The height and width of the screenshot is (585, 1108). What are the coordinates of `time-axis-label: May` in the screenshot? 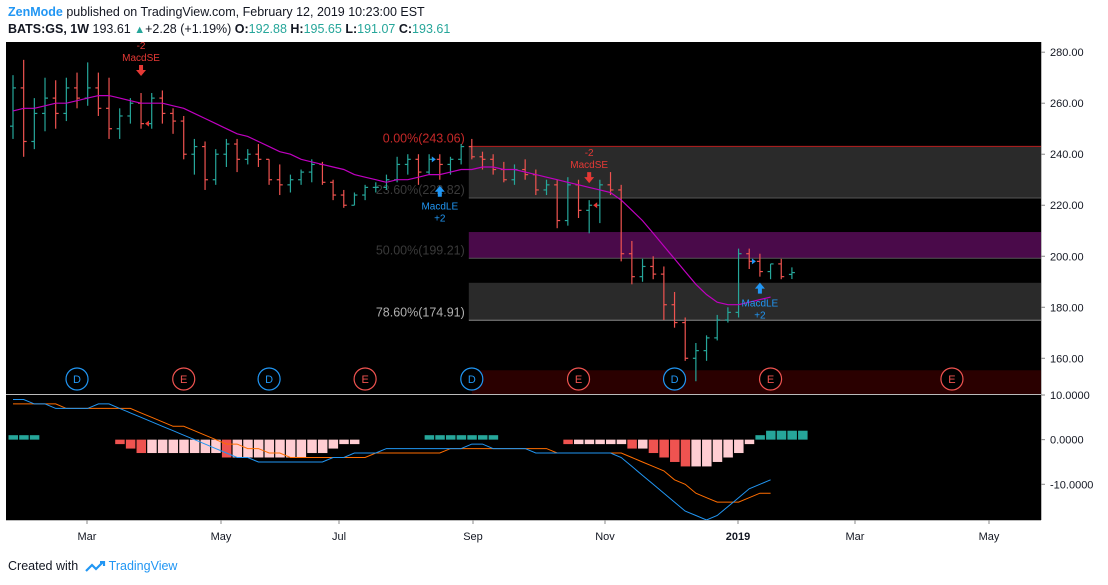 It's located at (989, 537).